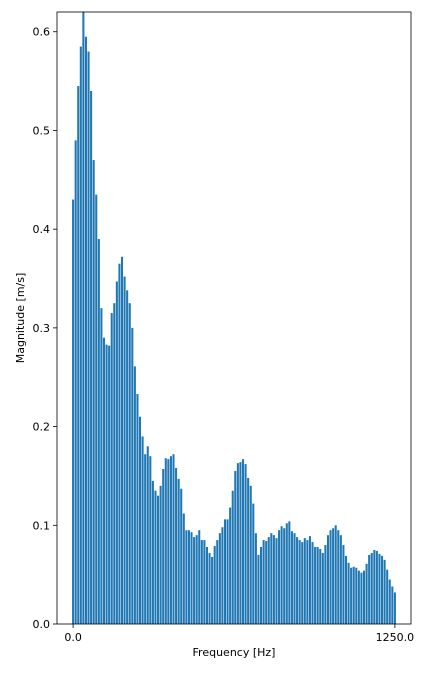 This screenshot has width=434, height=674. Describe the element at coordinates (42, 427) in the screenshot. I see `y-tick-label: 0.2` at that location.